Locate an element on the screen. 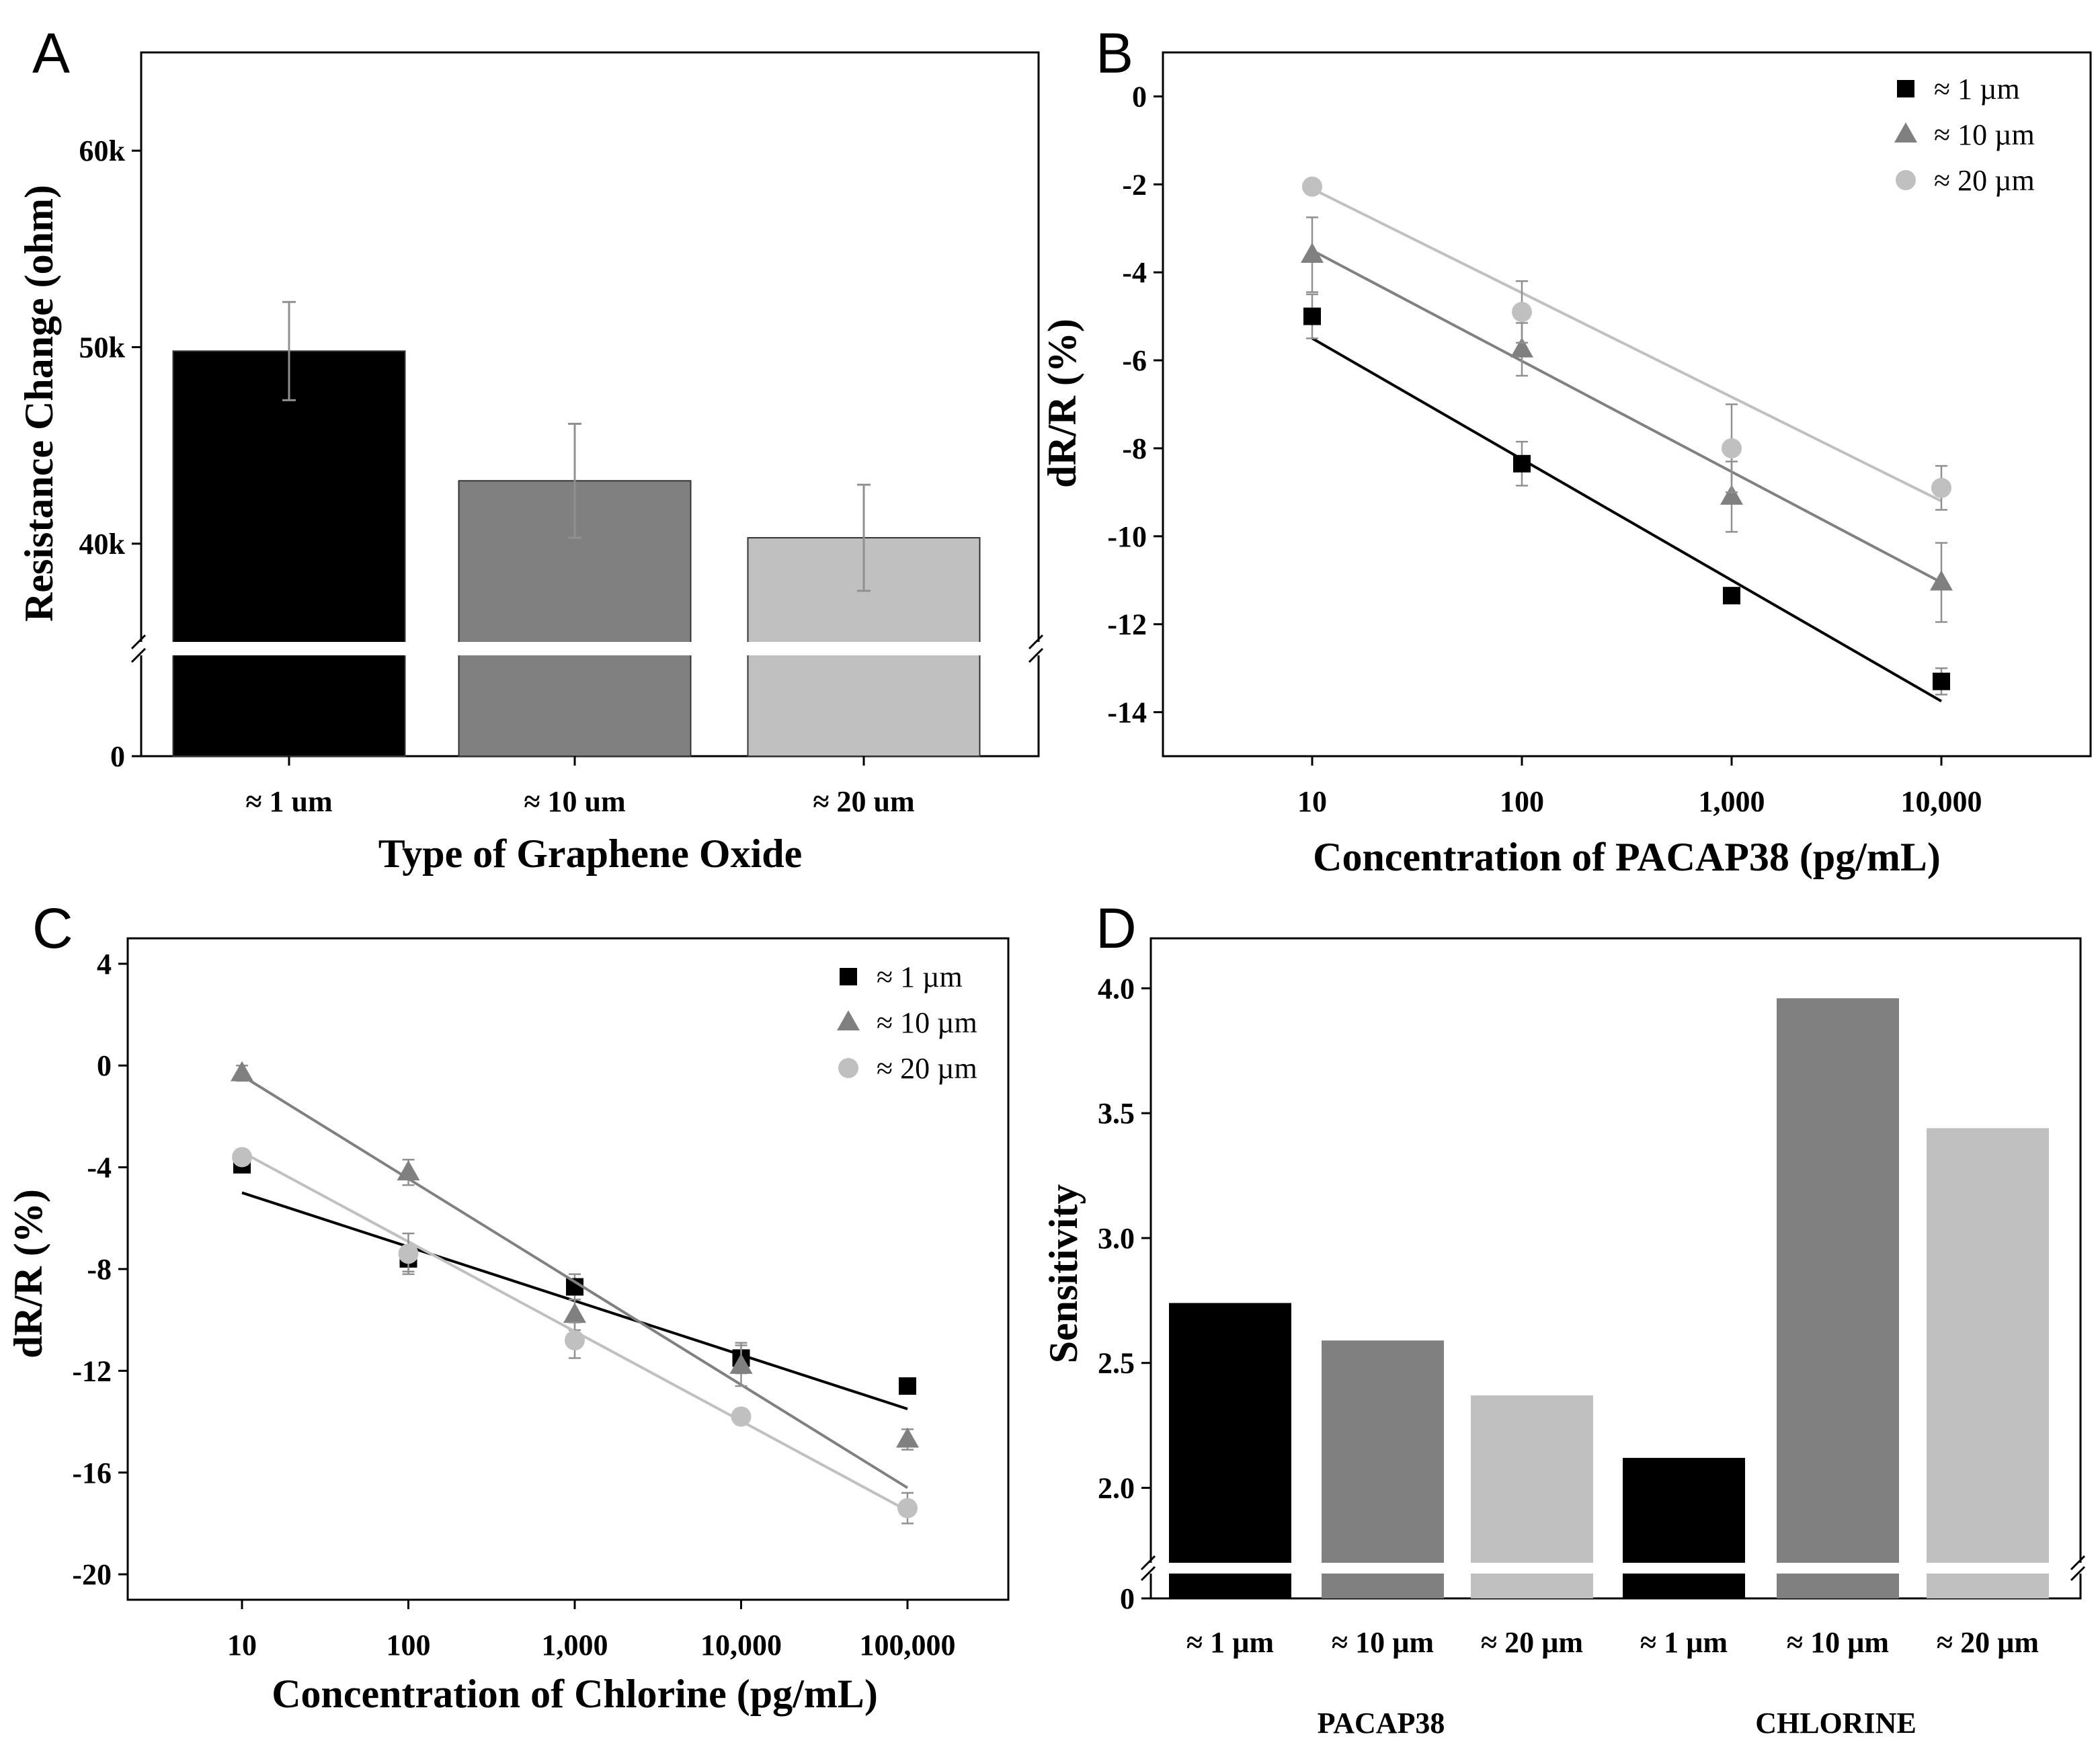 This screenshot has height=1753, width=2100. y-tick-label-5: -16 is located at coordinates (92, 1473).